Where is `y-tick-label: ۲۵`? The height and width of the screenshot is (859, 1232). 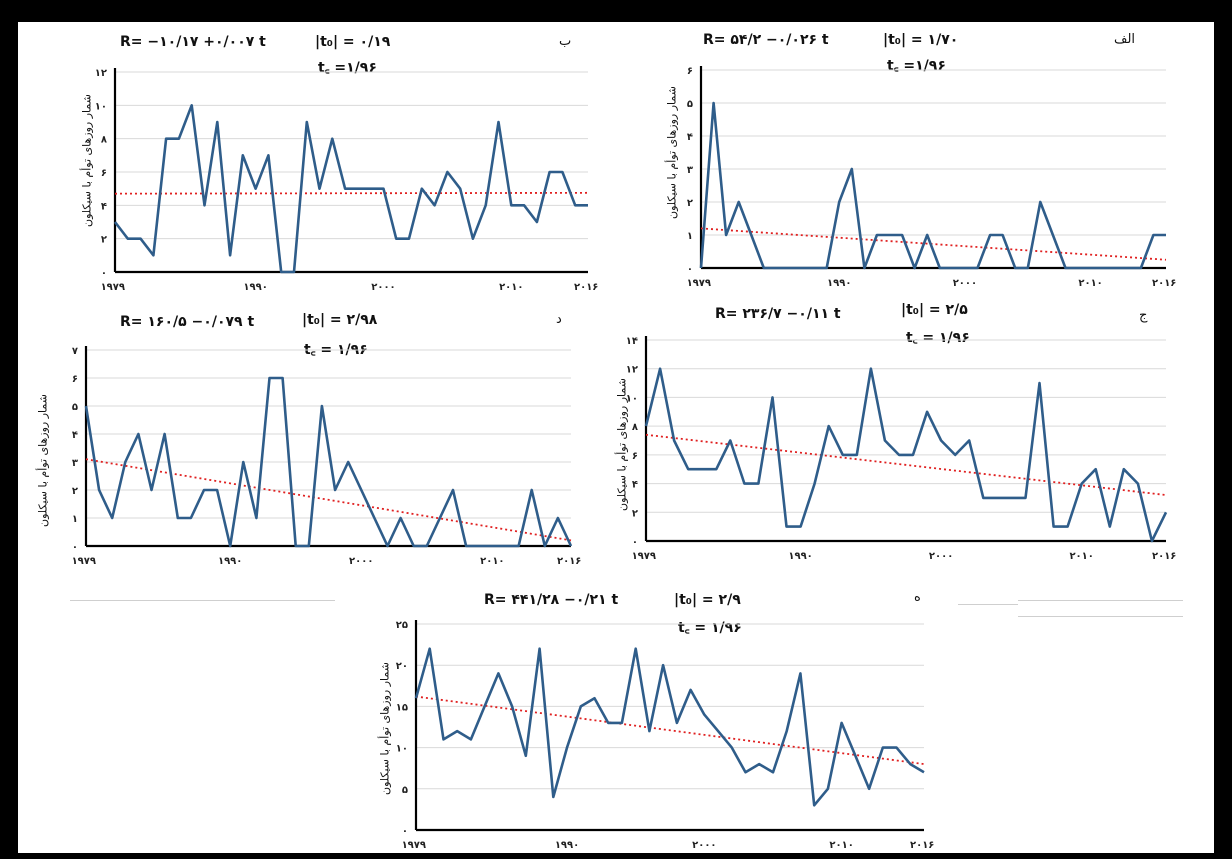 y-tick-label: ۲۵ is located at coordinates (402, 625).